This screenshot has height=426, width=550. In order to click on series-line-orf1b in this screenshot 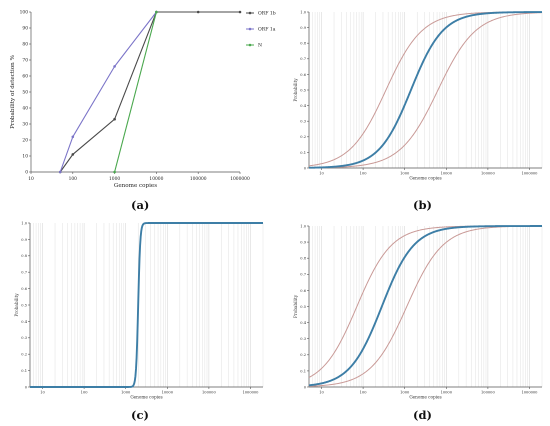, I will do `click(149, 92)`.